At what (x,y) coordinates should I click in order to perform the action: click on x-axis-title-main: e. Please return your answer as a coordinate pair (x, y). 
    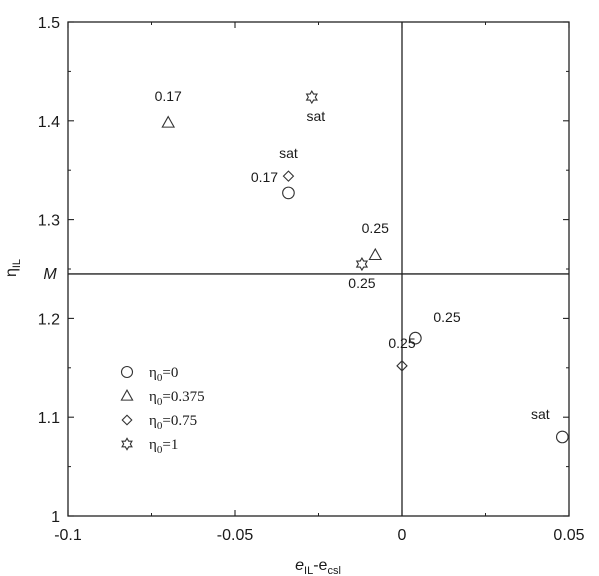
    Looking at the image, I should click on (299, 565).